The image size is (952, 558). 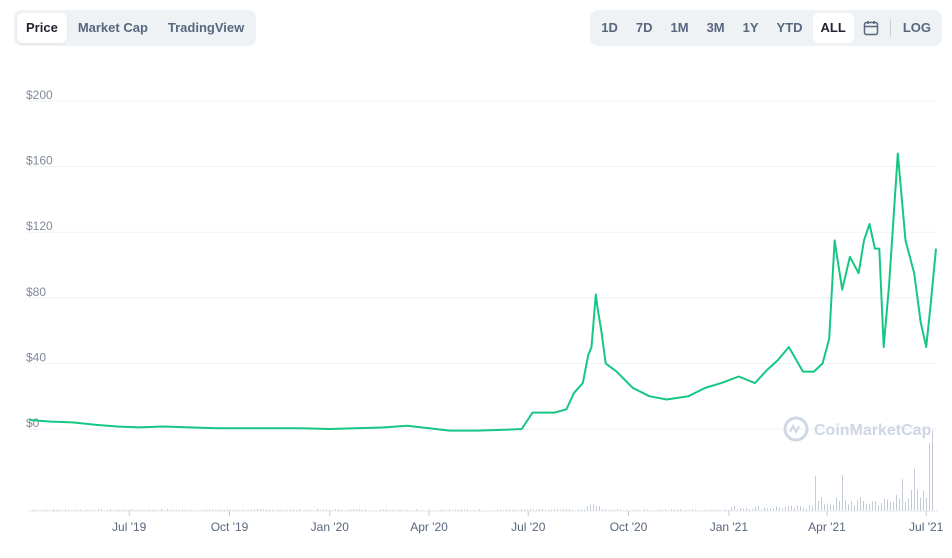 What do you see at coordinates (112, 27) in the screenshot?
I see `tab-market-cap: Market Cap` at bounding box center [112, 27].